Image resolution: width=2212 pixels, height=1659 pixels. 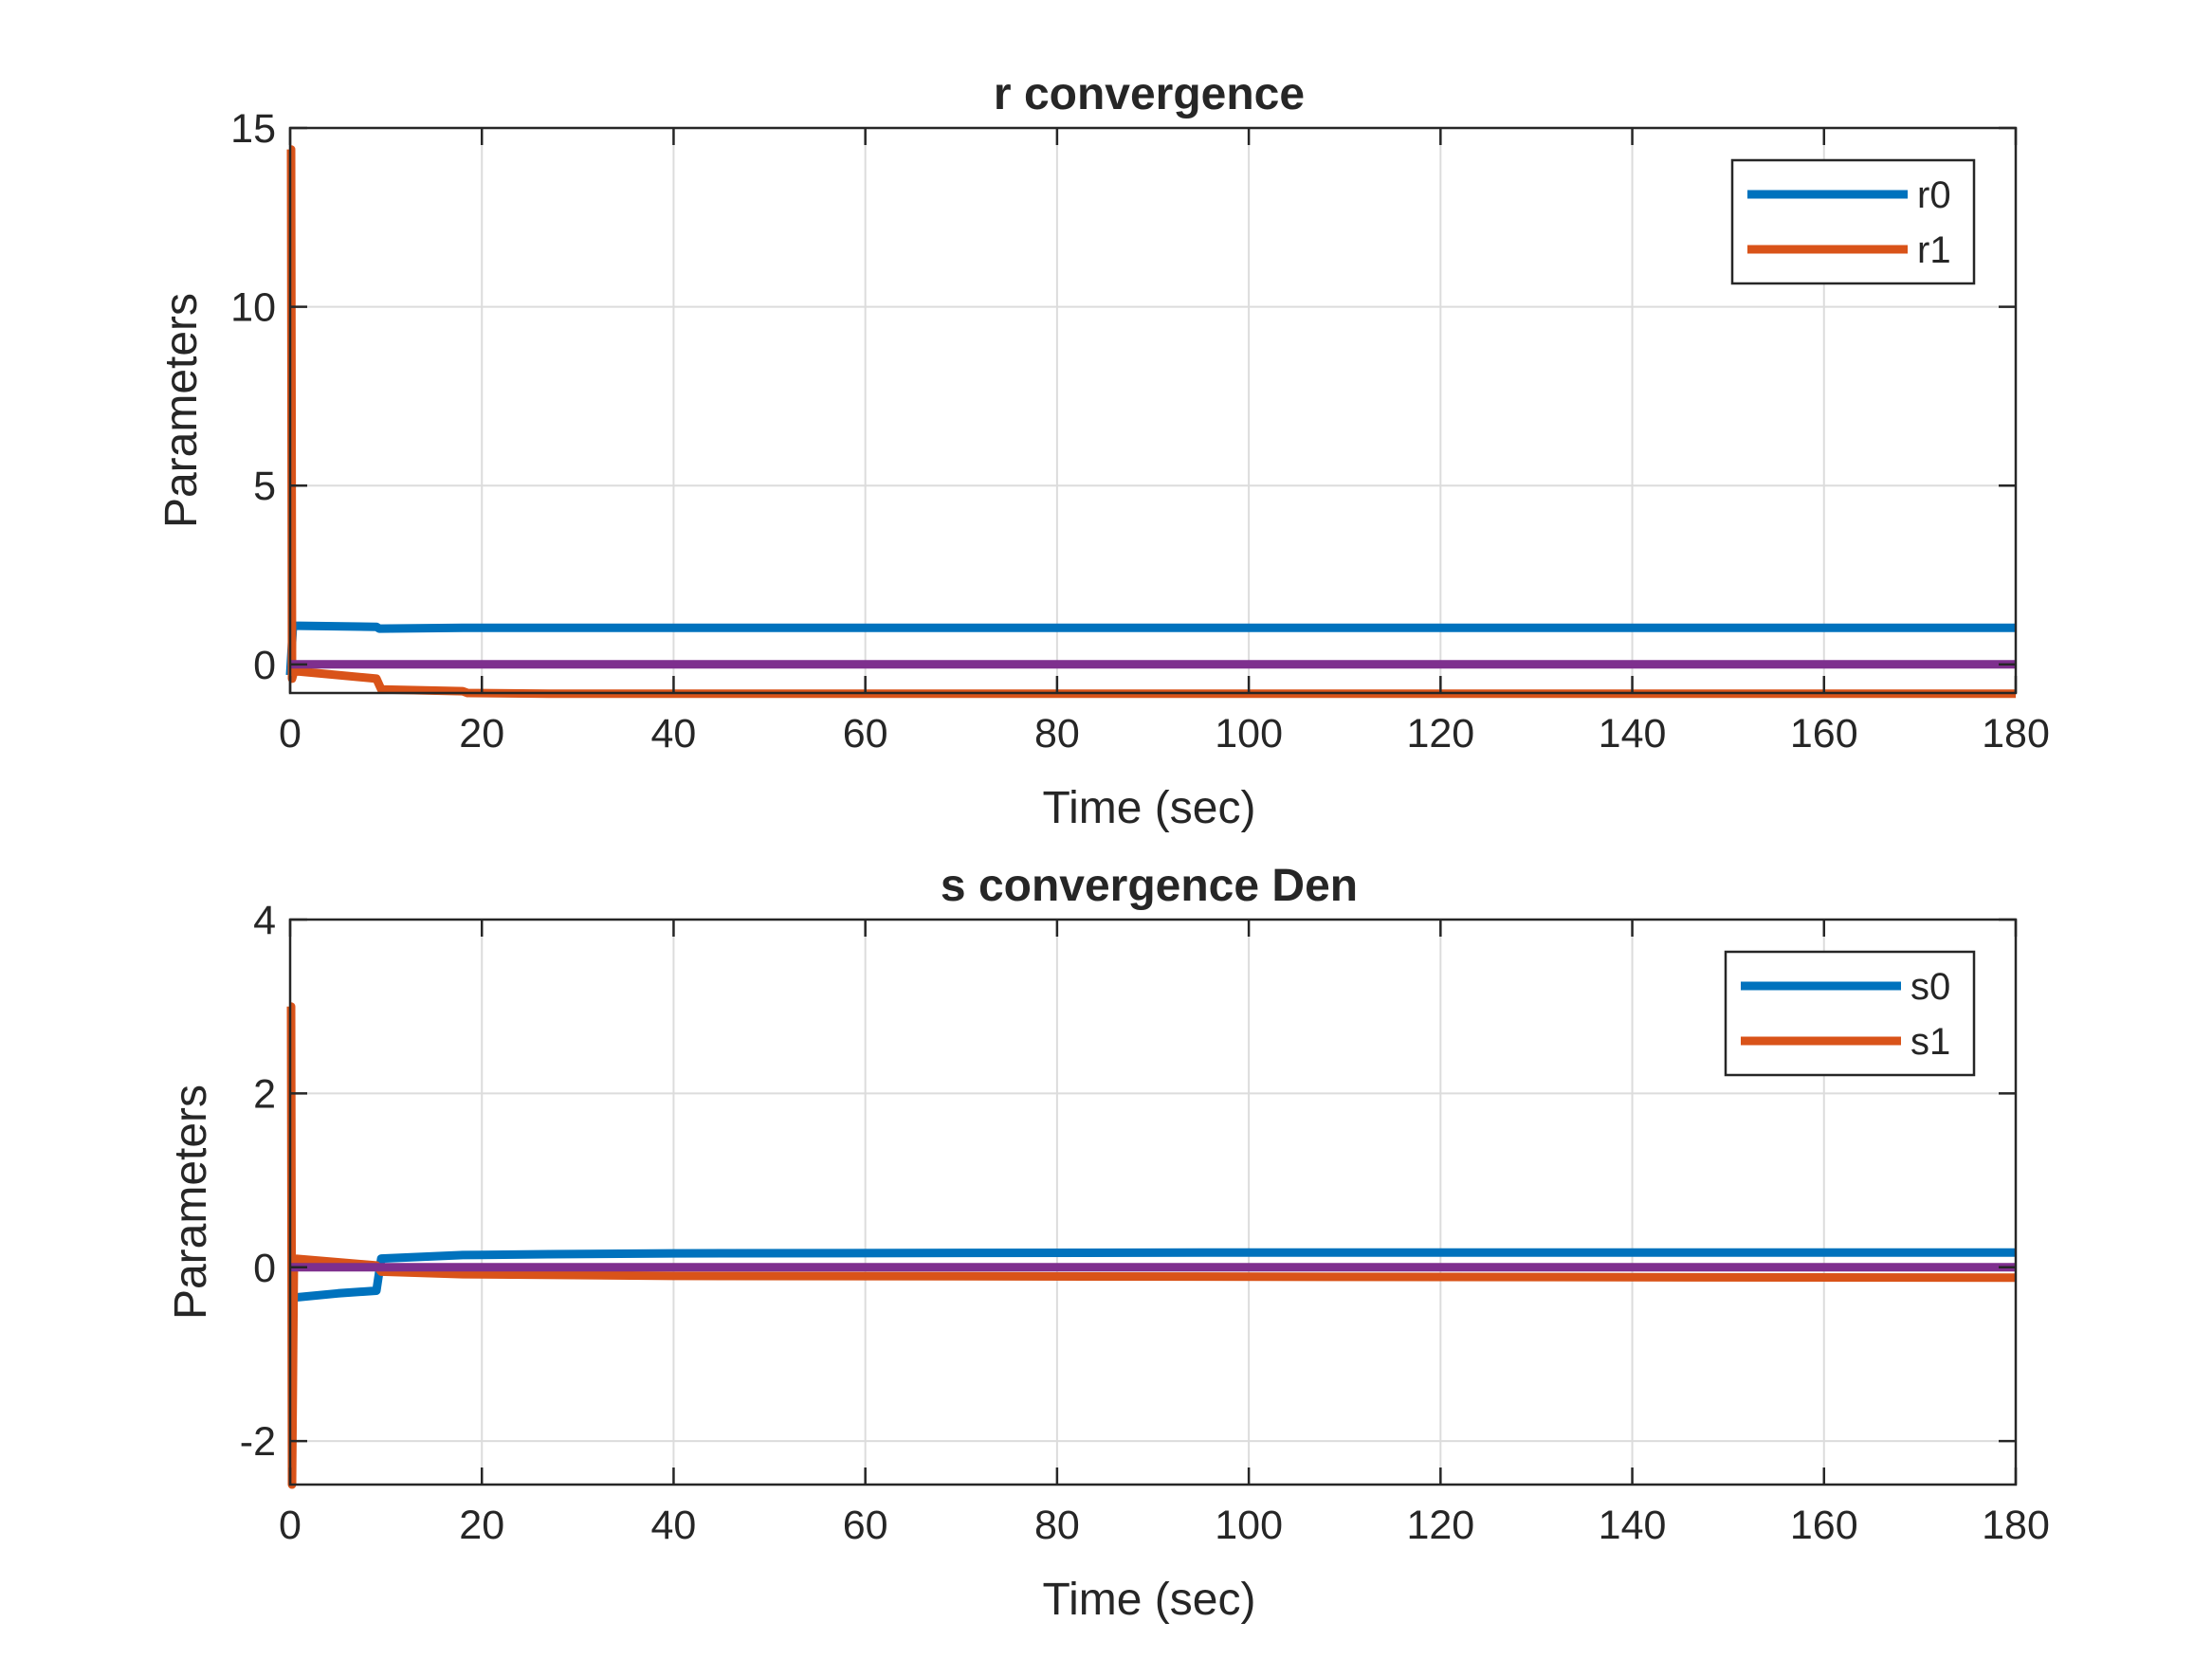 I want to click on y-tick-label: 15, so click(x=253, y=129).